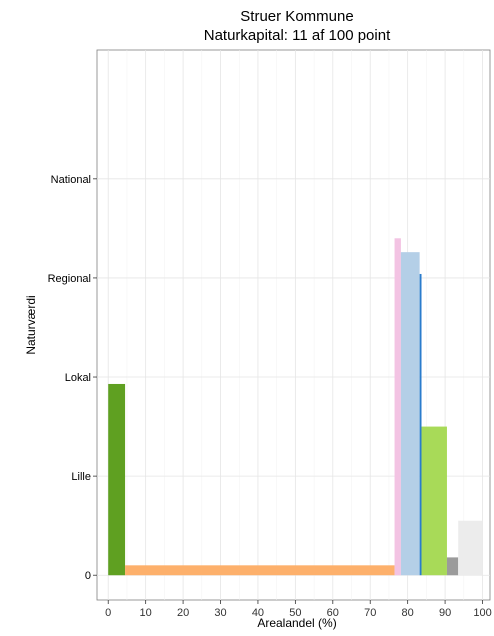  I want to click on chart-subtitle: Naturkapital: 11 af 100 point, so click(297, 35).